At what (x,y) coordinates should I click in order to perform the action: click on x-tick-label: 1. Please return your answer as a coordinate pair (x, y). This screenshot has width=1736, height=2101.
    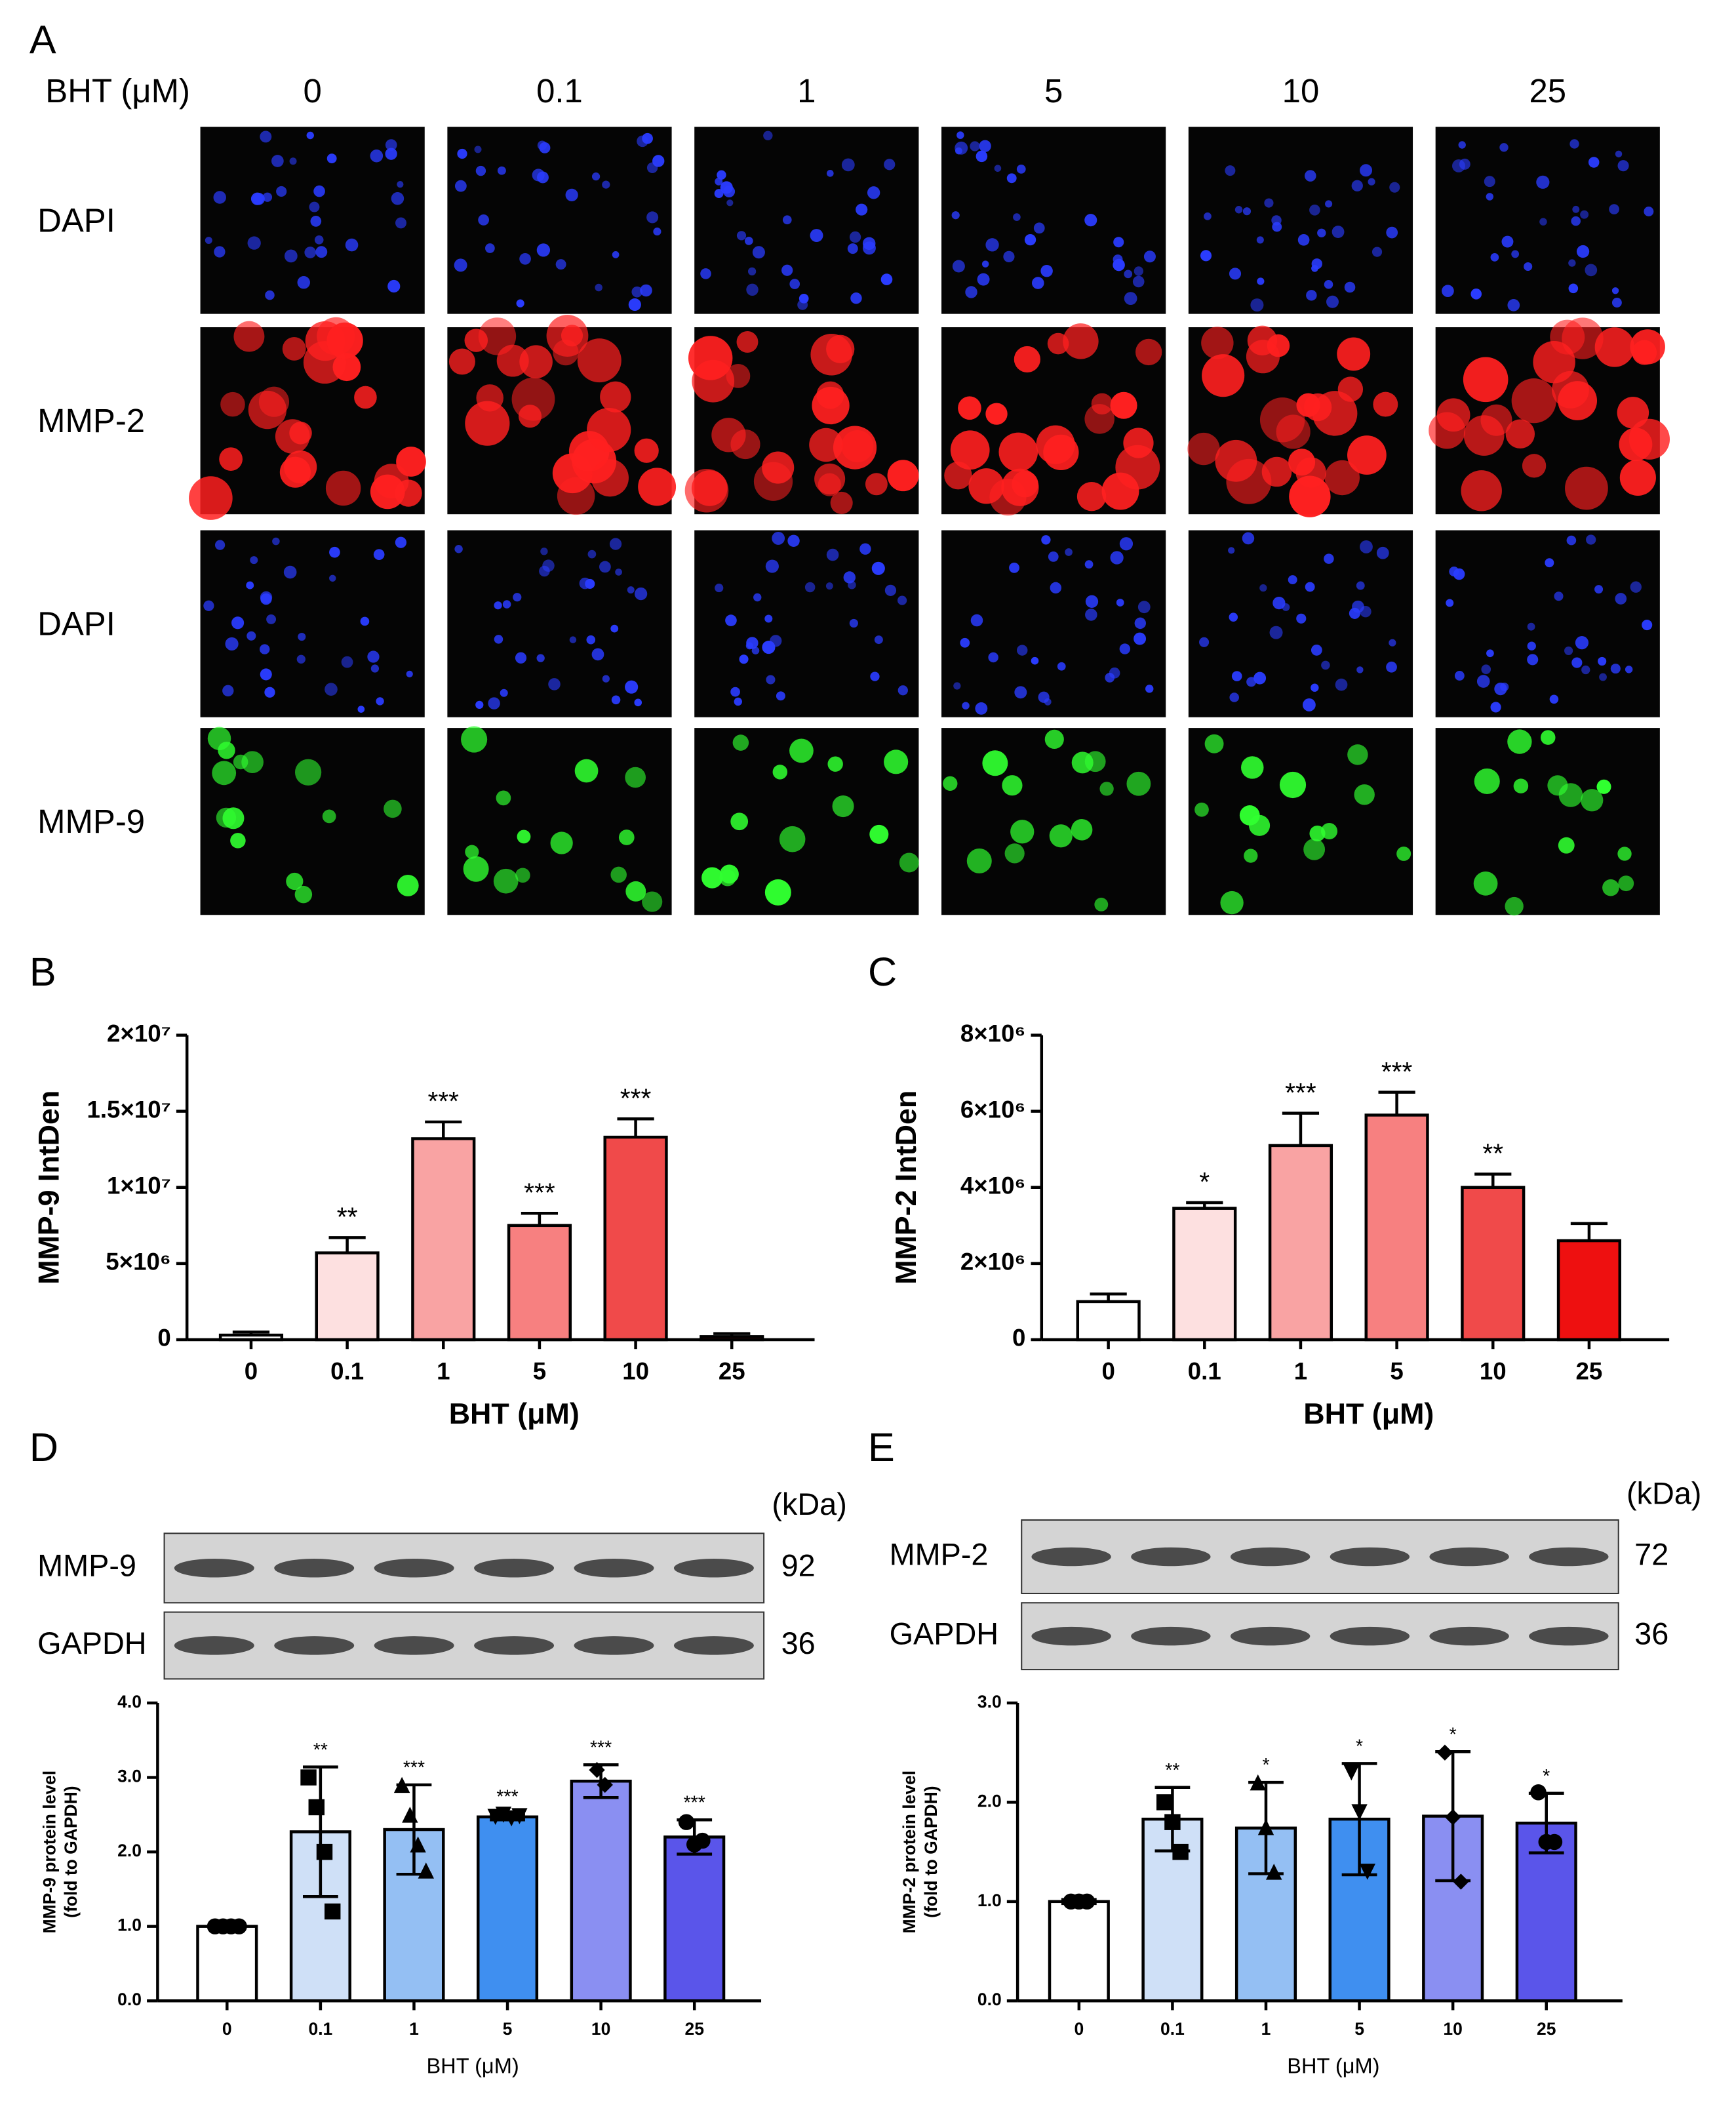
    Looking at the image, I should click on (1266, 2029).